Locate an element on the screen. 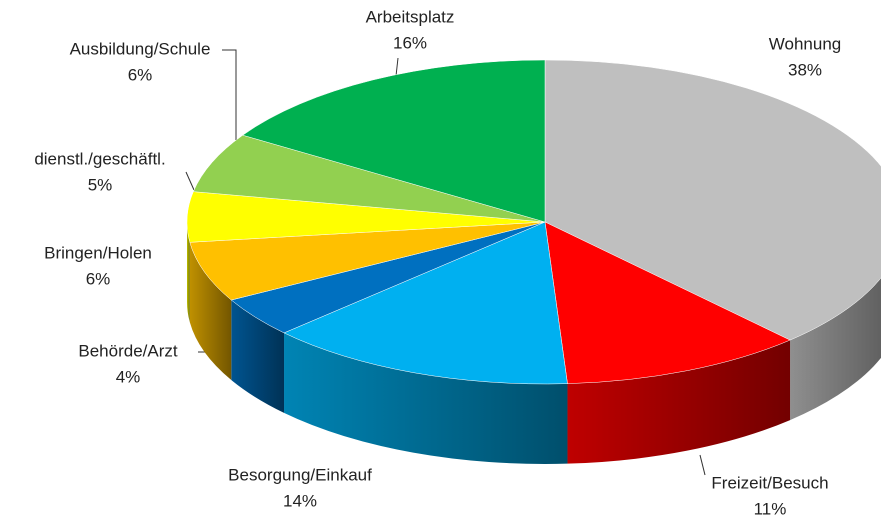 The width and height of the screenshot is (881, 520). slice-value-label: 14% is located at coordinates (300, 500).